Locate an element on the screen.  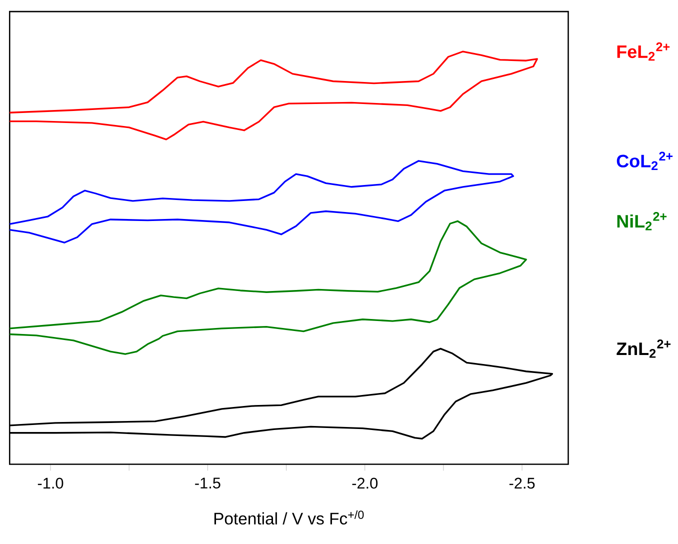
x-tick-label: -2.0 is located at coordinates (365, 483).